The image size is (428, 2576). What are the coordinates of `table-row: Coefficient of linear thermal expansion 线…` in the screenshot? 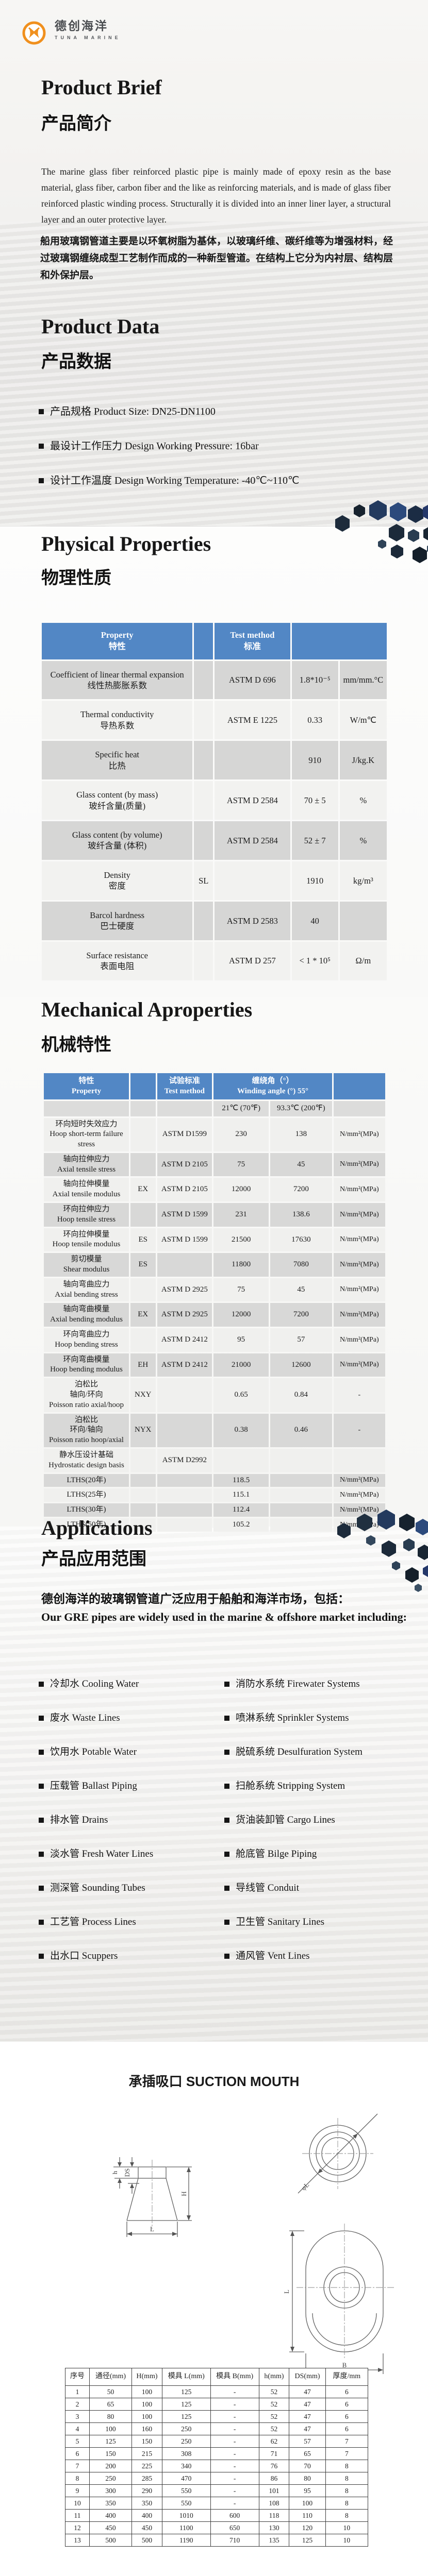 It's located at (214, 680).